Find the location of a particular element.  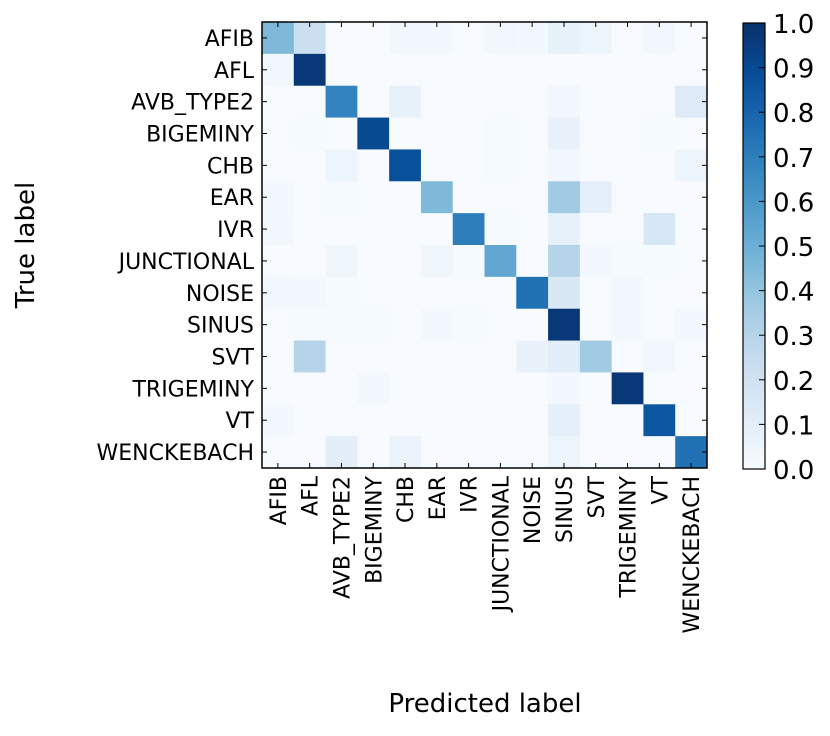

y-tick-label: JUNCTIONAL is located at coordinates (186, 262).